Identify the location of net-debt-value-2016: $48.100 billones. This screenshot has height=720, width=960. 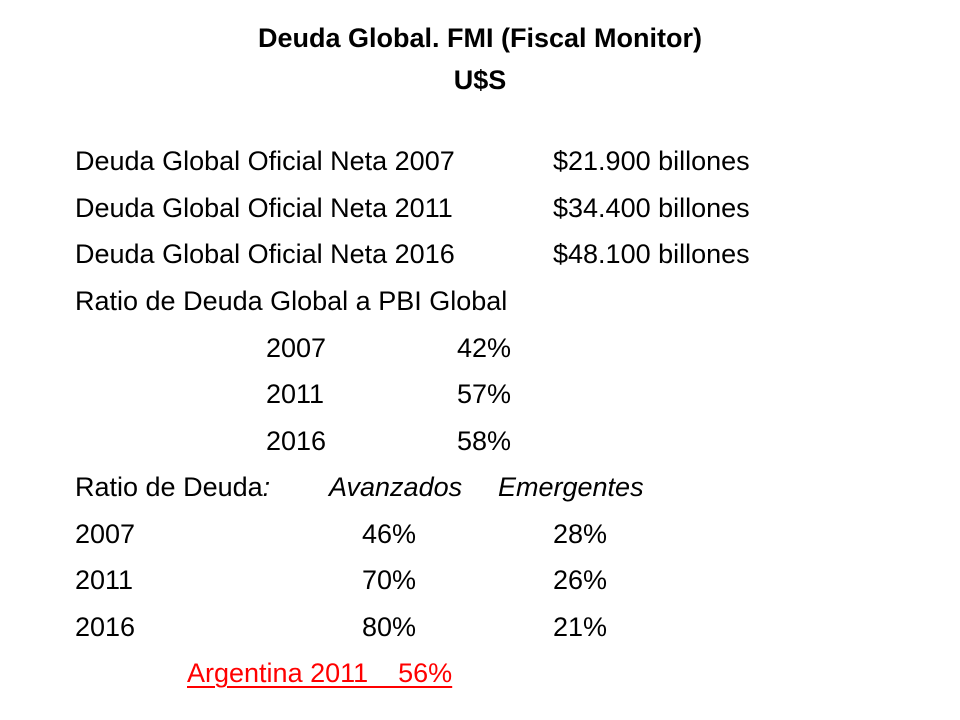
(651, 254).